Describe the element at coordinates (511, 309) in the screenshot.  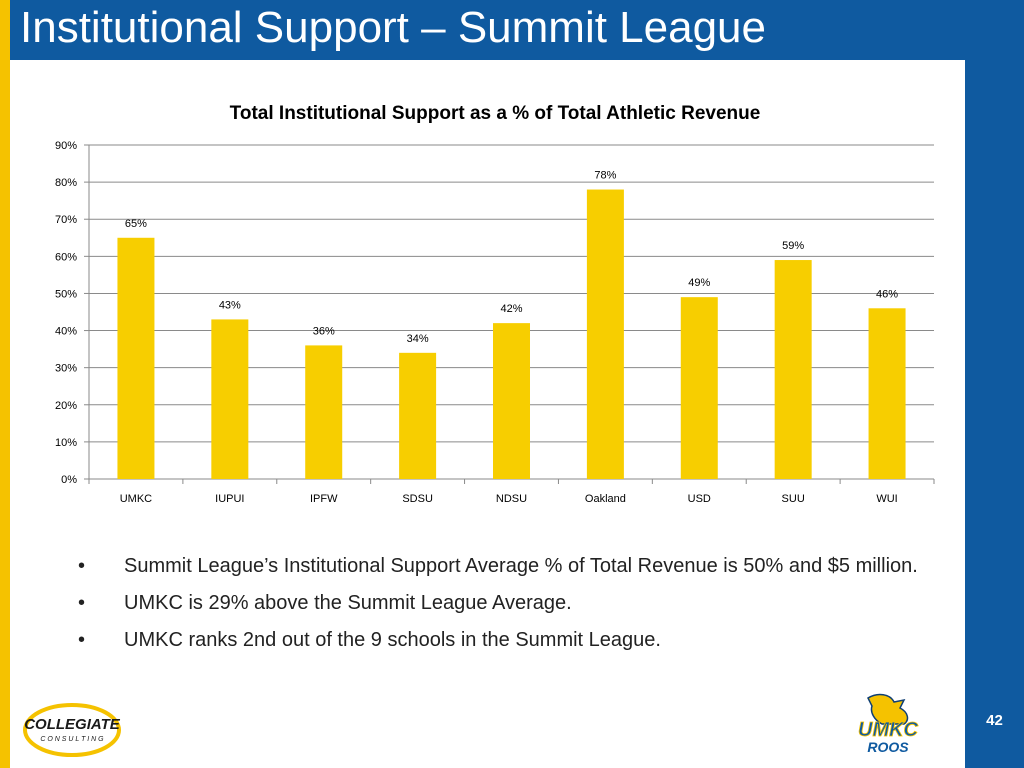
I see `data-label: 42%` at that location.